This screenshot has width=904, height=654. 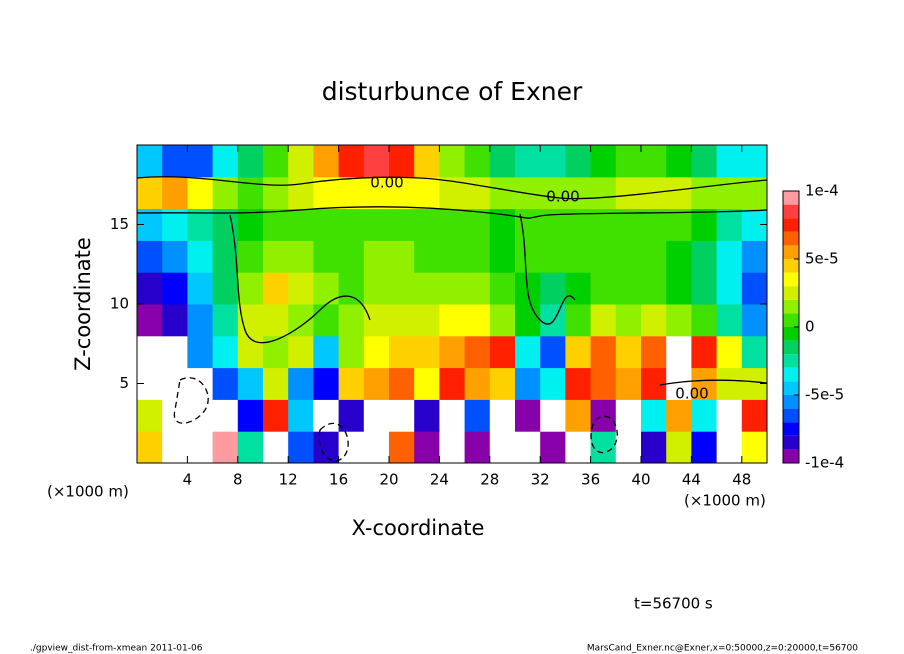 What do you see at coordinates (741, 480) in the screenshot?
I see `x-tick-label: 48` at bounding box center [741, 480].